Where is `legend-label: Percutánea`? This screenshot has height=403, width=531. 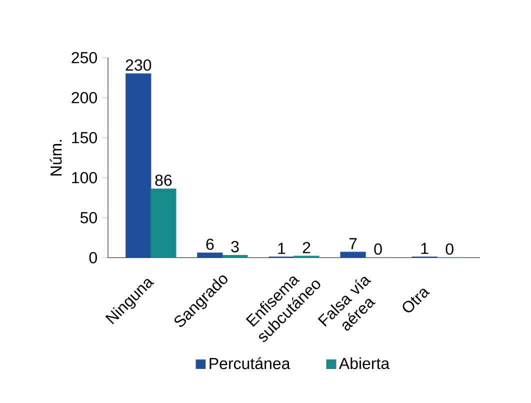 legend-label: Percutánea is located at coordinates (250, 363).